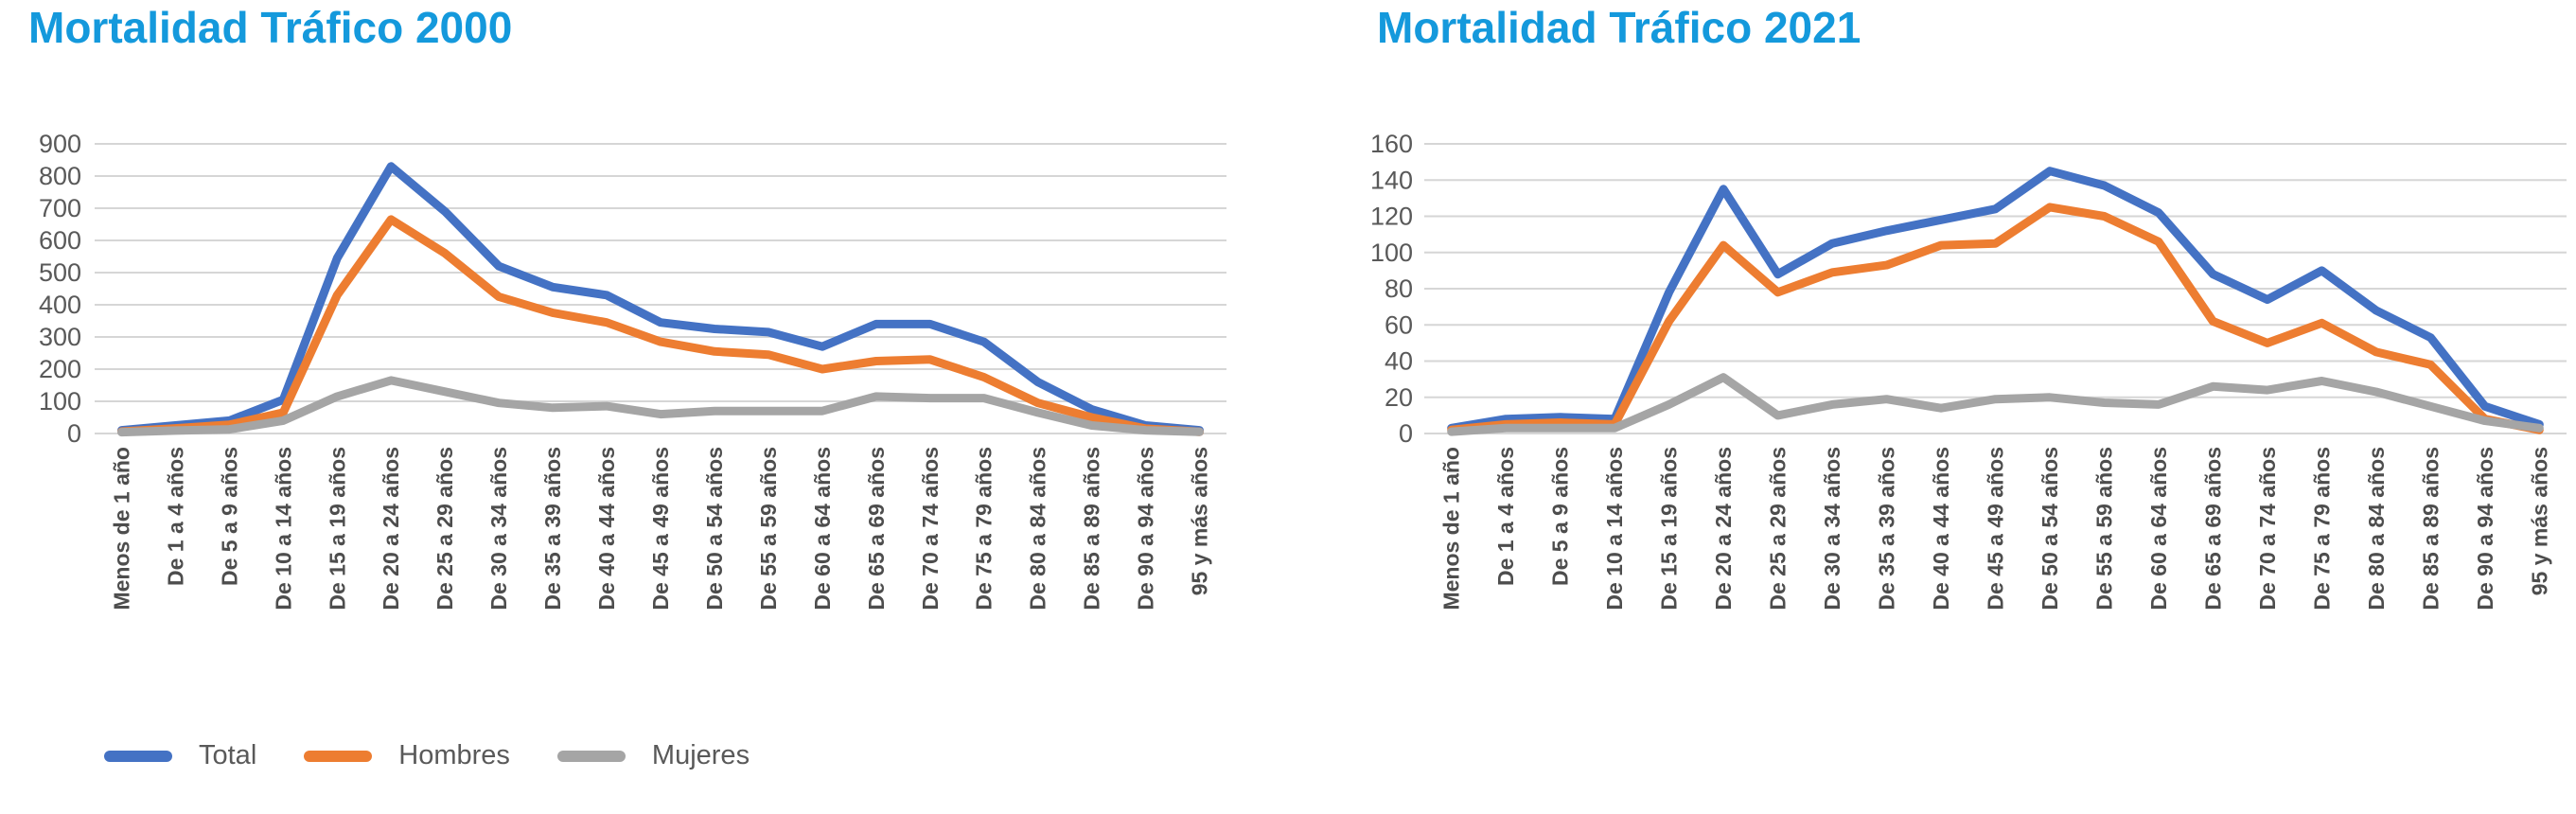 This screenshot has height=814, width=2576. I want to click on chart-legend: Total Hombres Mujeres, so click(450, 755).